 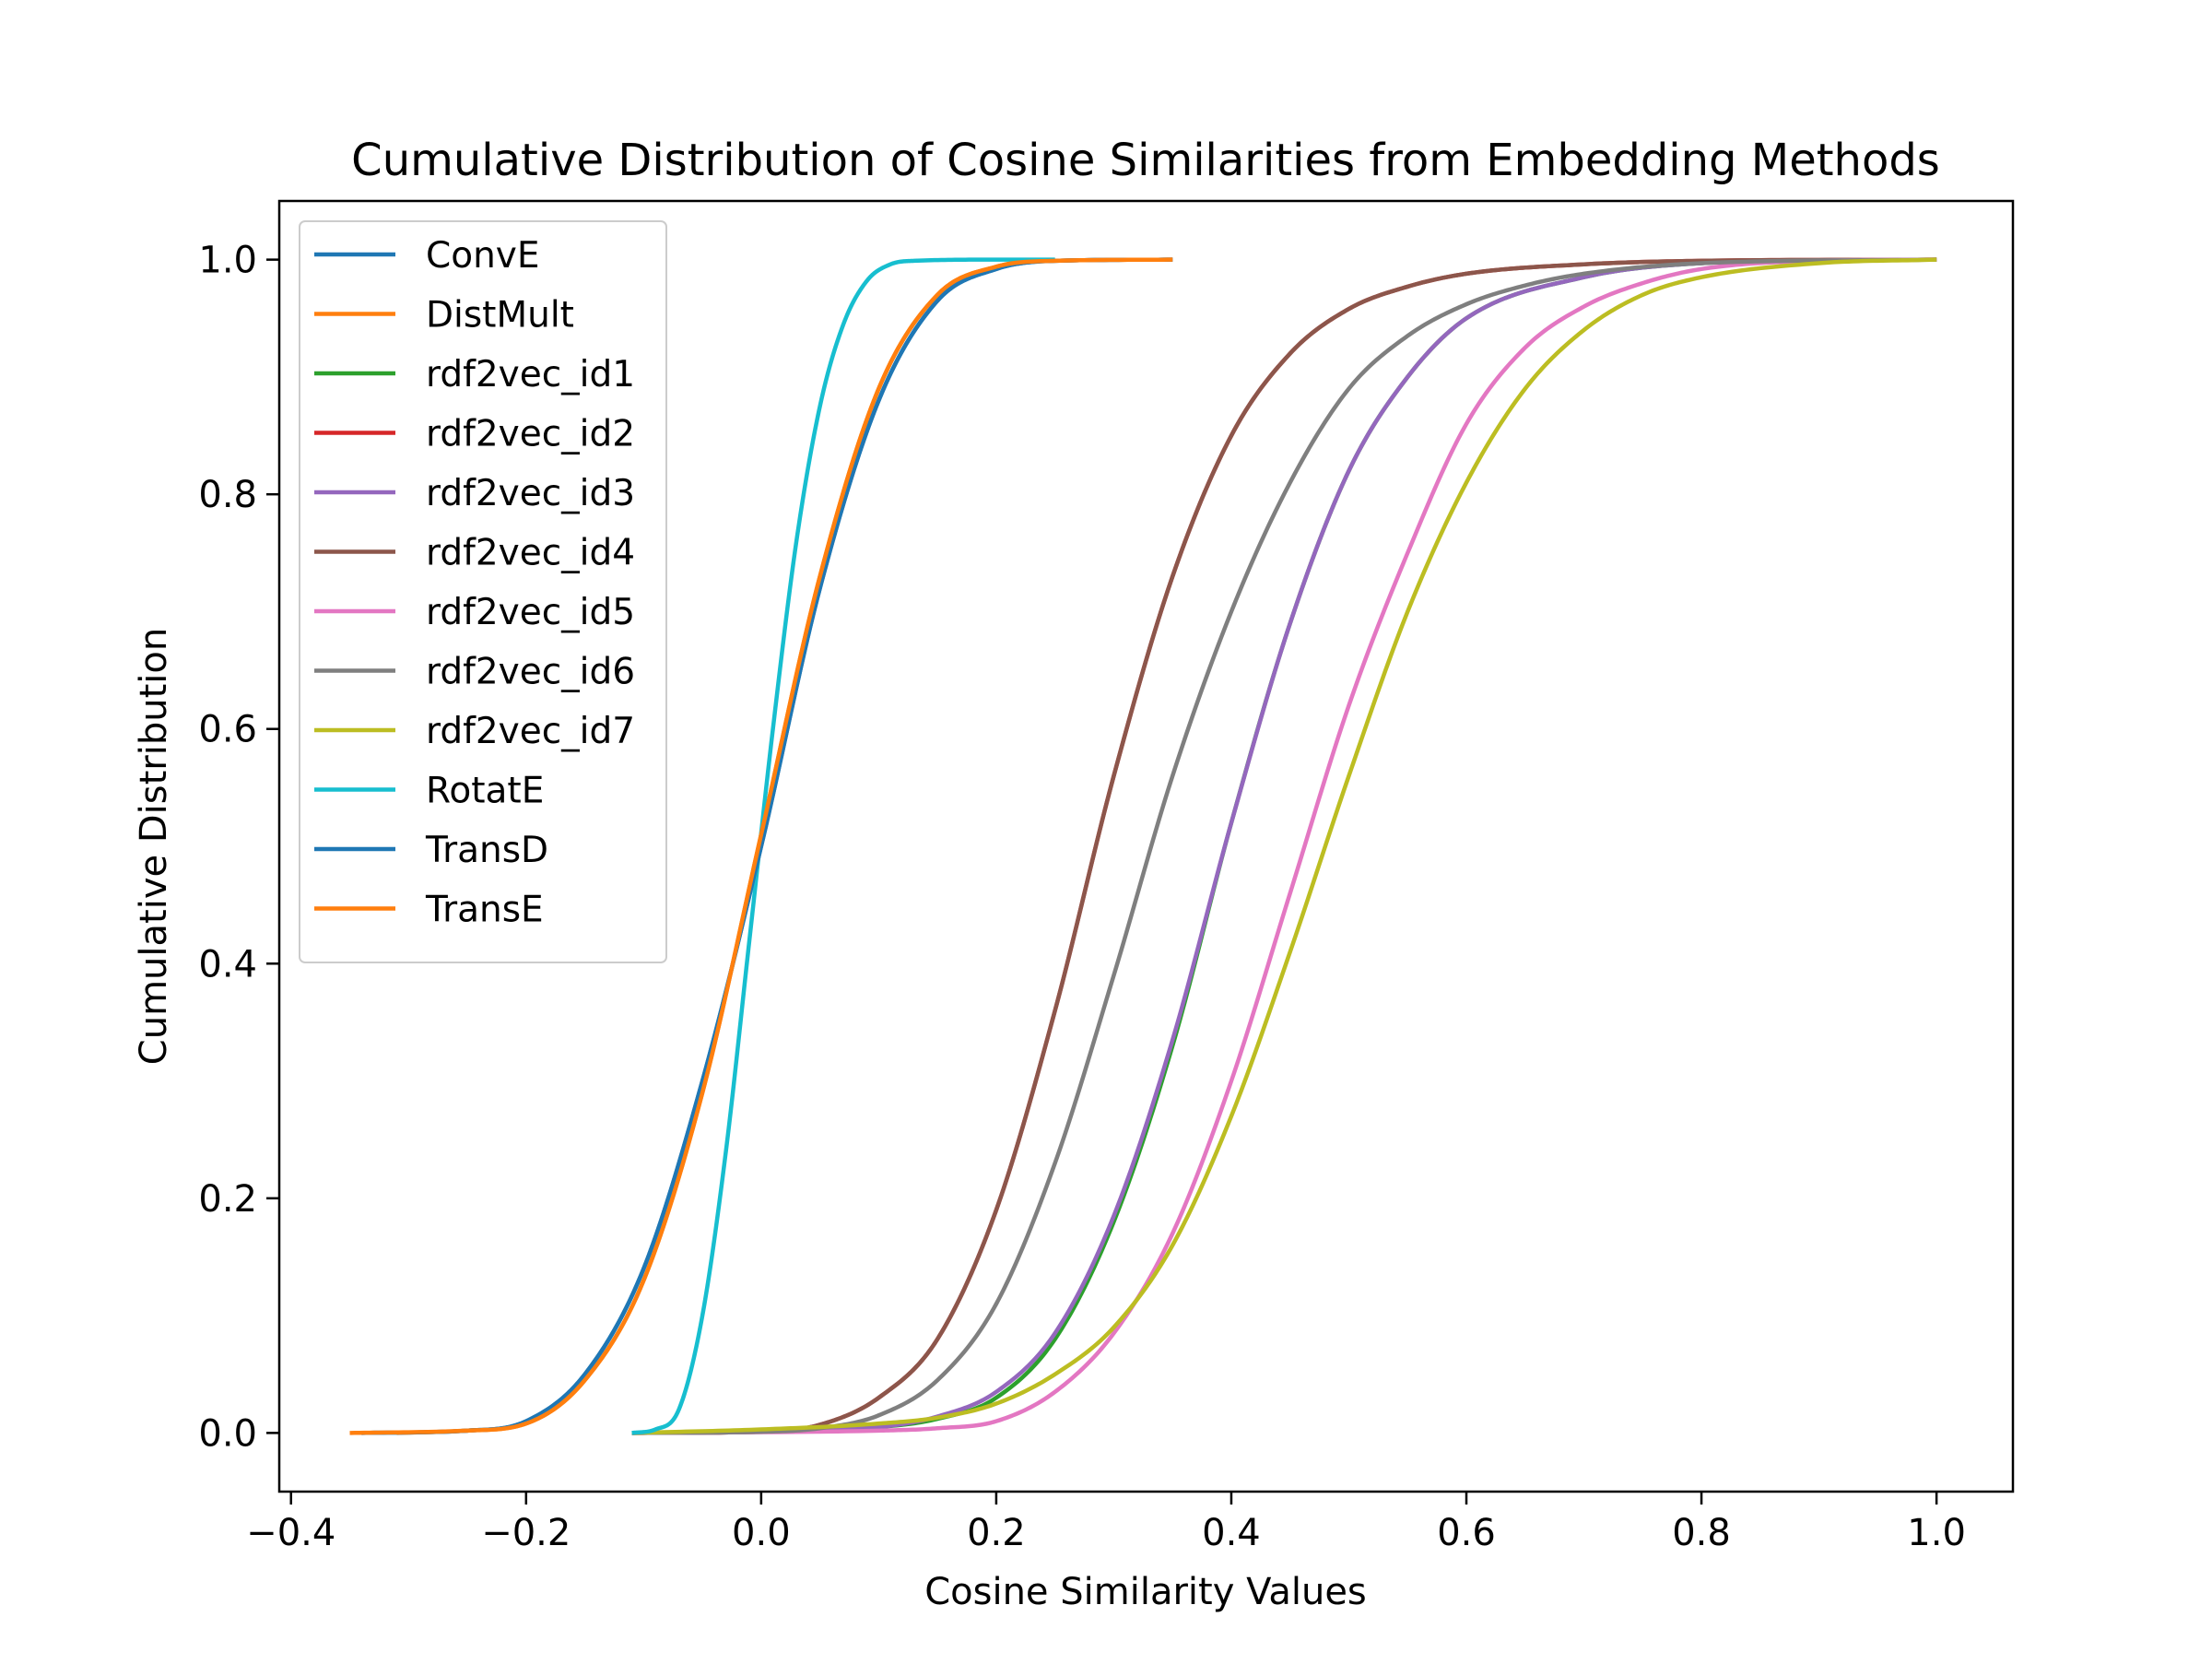 I want to click on legend-box, so click(x=483, y=591).